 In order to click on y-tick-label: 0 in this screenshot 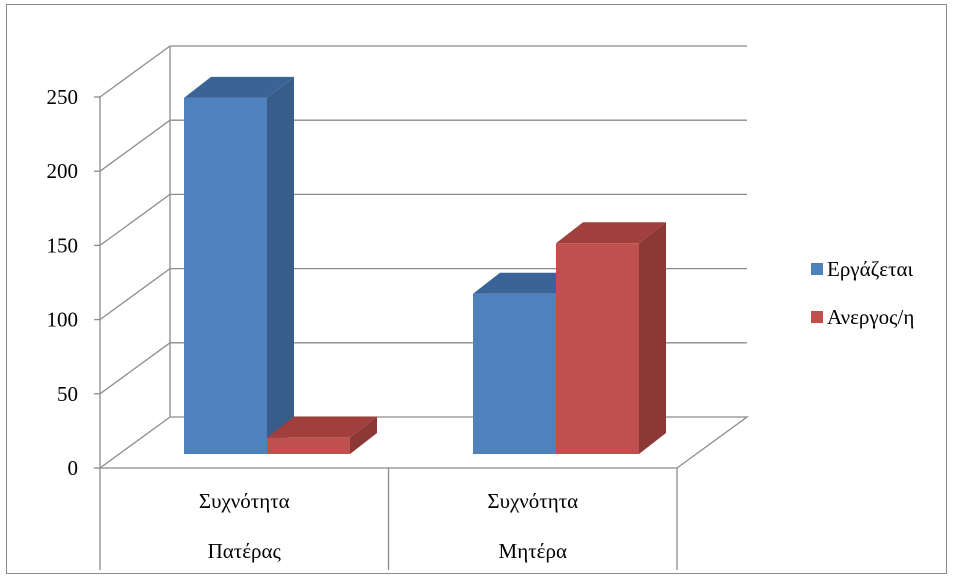, I will do `click(73, 468)`.